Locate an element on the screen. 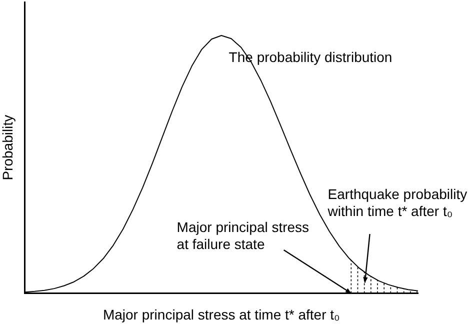  x-axis-title: Major principal stress at time t* after t₀ is located at coordinates (221, 314).